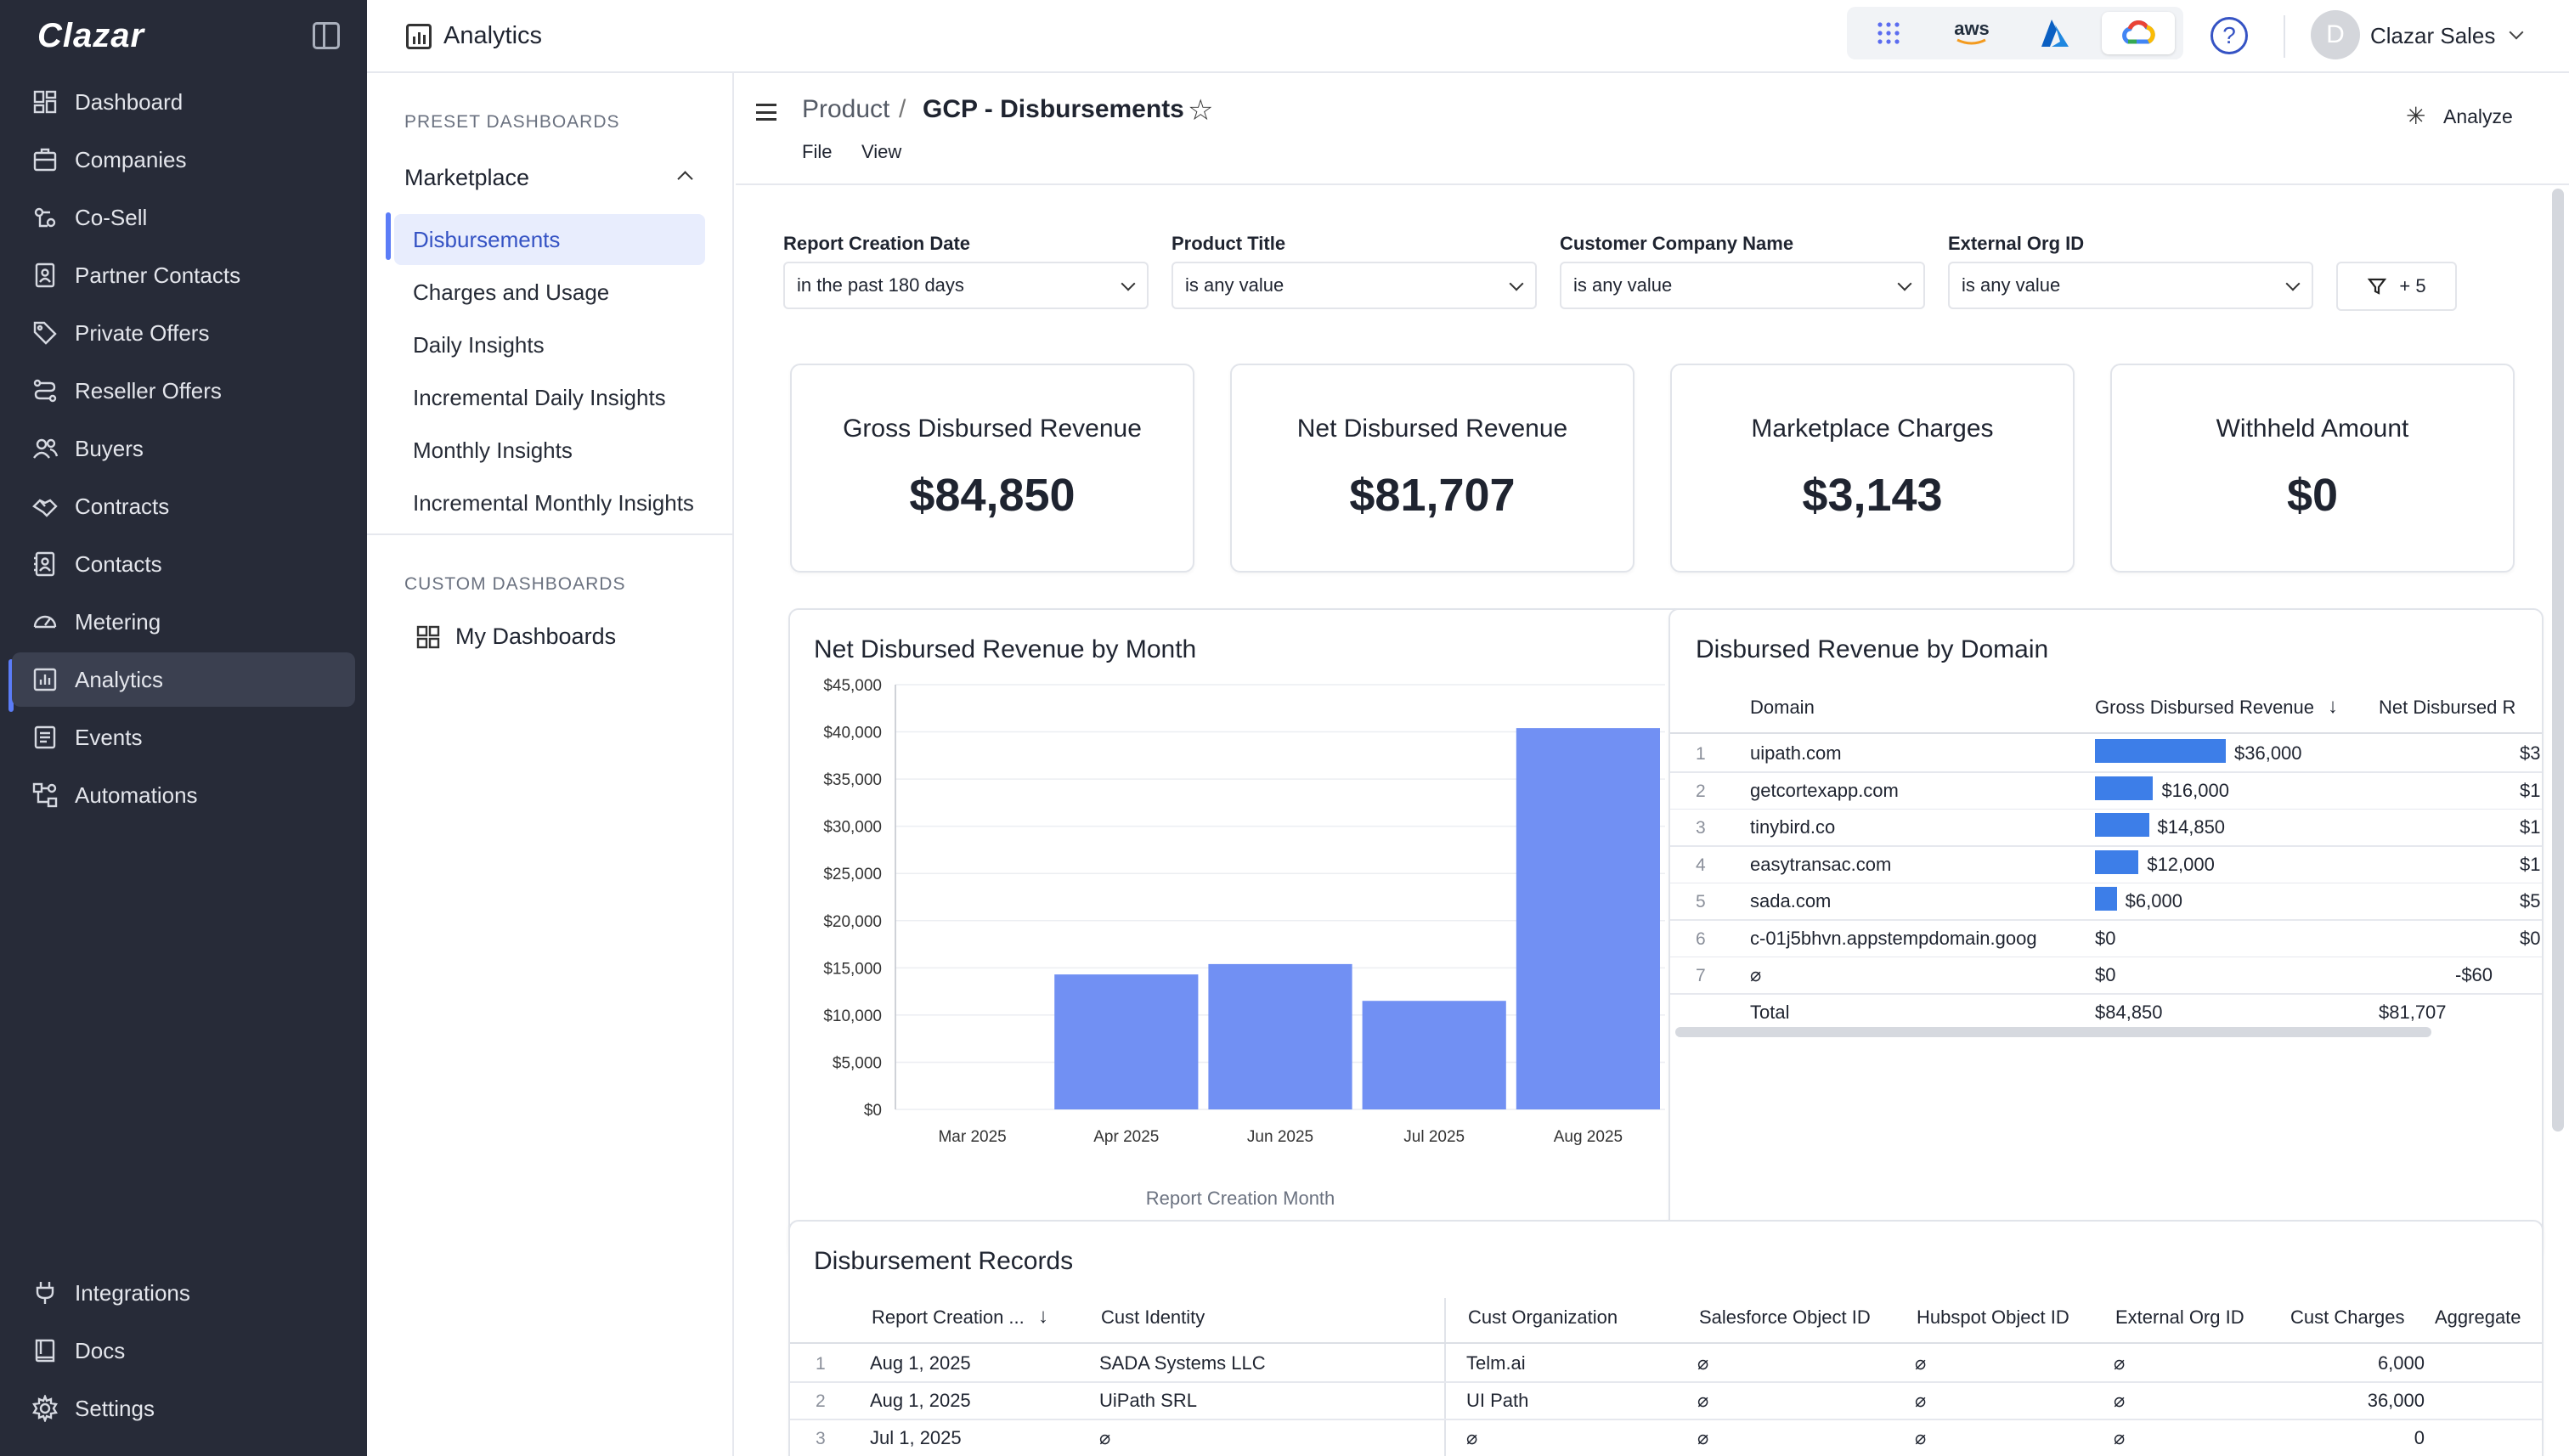 The width and height of the screenshot is (2569, 1456). I want to click on records-ext-cell: ⌀, so click(2120, 1363).